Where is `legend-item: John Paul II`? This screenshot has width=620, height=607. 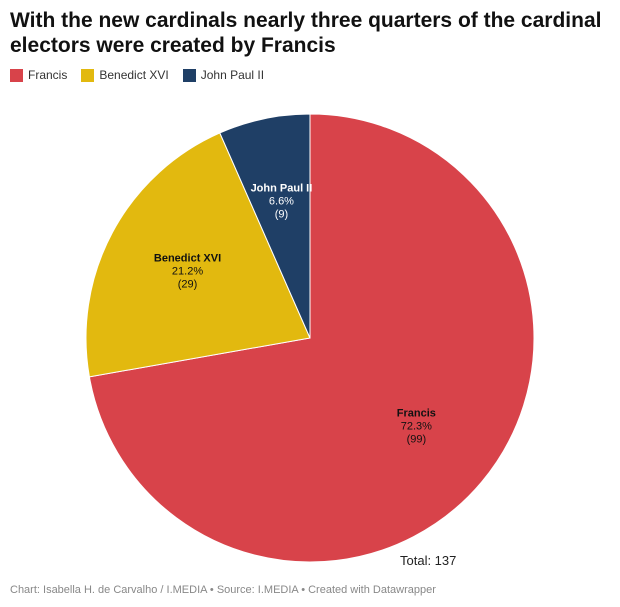 legend-item: John Paul II is located at coordinates (223, 75).